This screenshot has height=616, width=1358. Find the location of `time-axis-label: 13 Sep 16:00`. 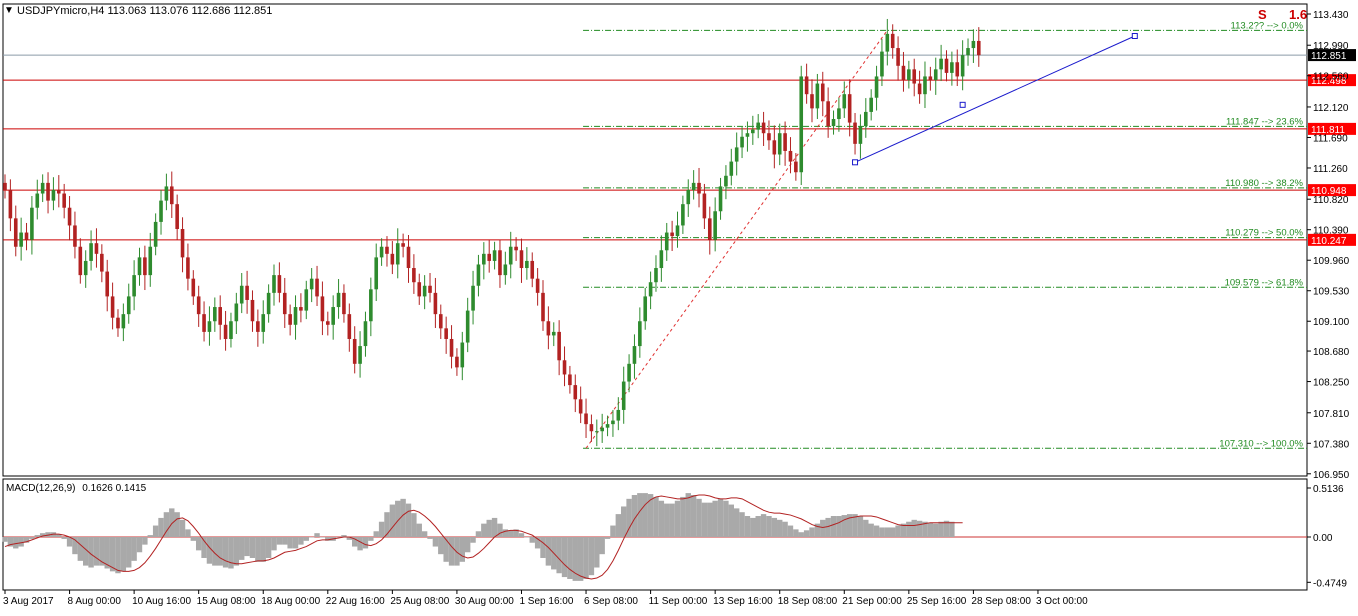

time-axis-label: 13 Sep 16:00 is located at coordinates (743, 601).